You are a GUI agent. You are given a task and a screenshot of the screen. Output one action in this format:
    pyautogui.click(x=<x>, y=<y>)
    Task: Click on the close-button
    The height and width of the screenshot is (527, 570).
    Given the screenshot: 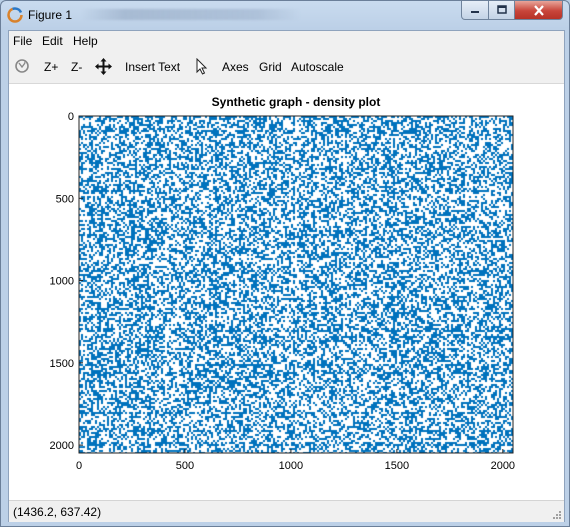 What is the action you would take?
    pyautogui.click(x=538, y=10)
    